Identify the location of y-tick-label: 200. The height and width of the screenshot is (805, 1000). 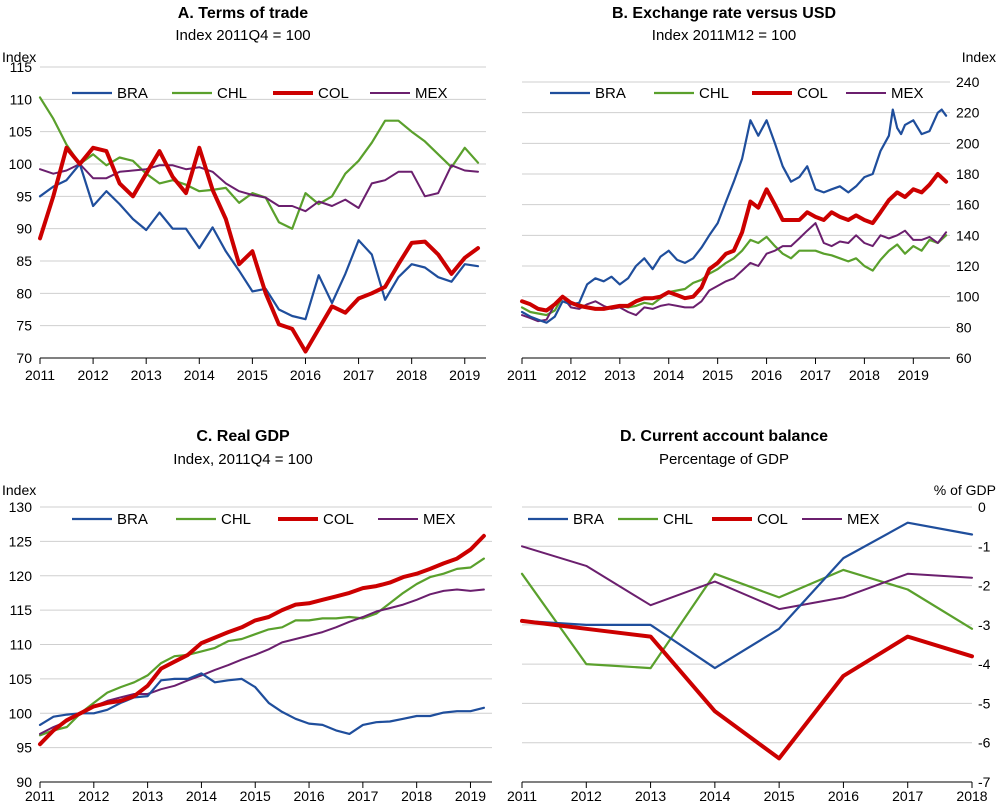
(968, 143).